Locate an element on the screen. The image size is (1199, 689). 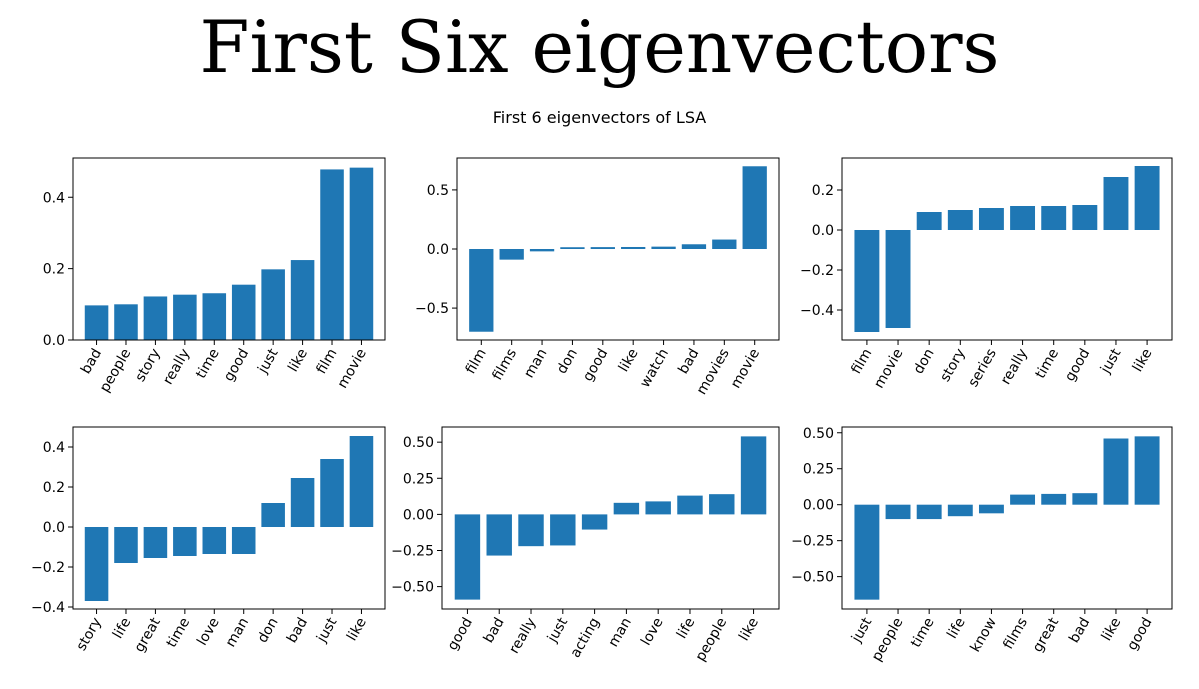
x-tick-label: story is located at coordinates (953, 365).